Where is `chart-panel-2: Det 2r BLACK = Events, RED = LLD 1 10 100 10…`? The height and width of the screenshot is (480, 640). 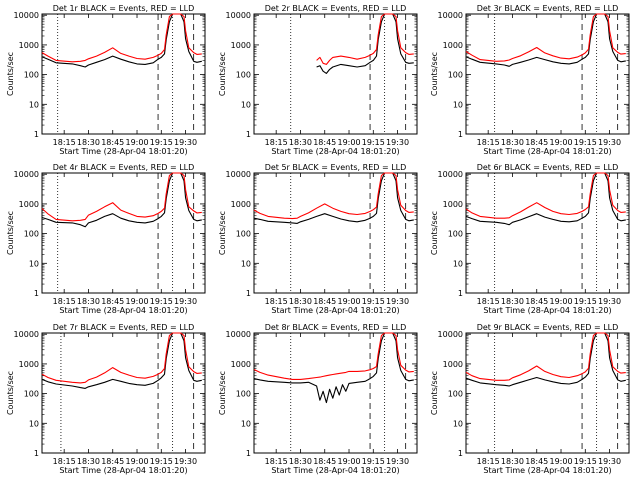 chart-panel-2: Det 2r BLACK = Events, RED = LLD 1 10 100 10… is located at coordinates (318, 80).